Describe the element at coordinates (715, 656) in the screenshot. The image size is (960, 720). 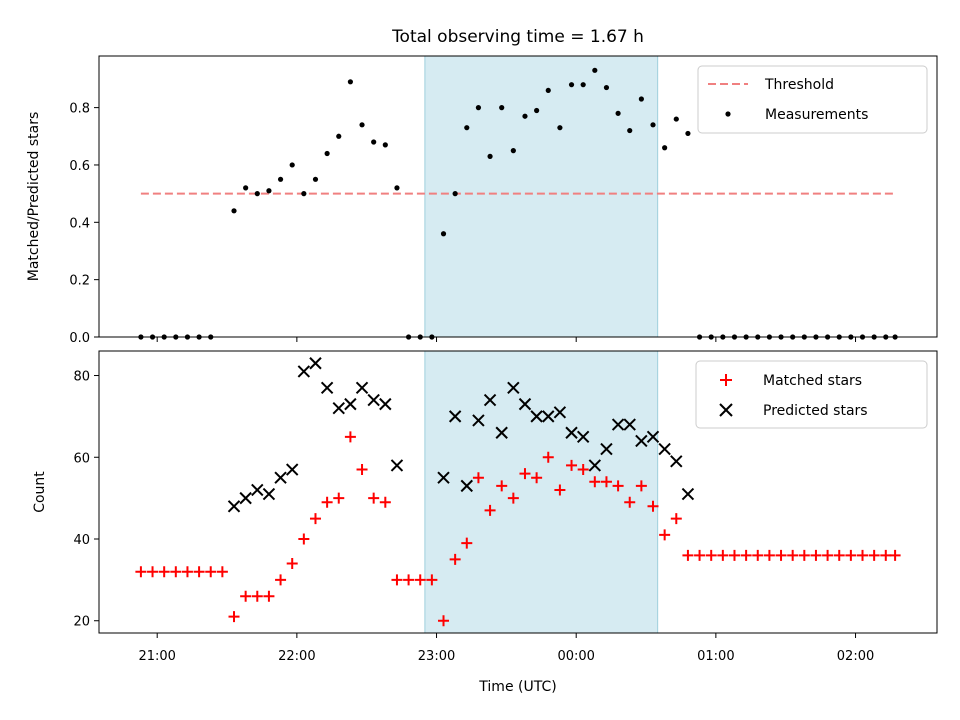
I see `x-tick-label: 01:00` at that location.